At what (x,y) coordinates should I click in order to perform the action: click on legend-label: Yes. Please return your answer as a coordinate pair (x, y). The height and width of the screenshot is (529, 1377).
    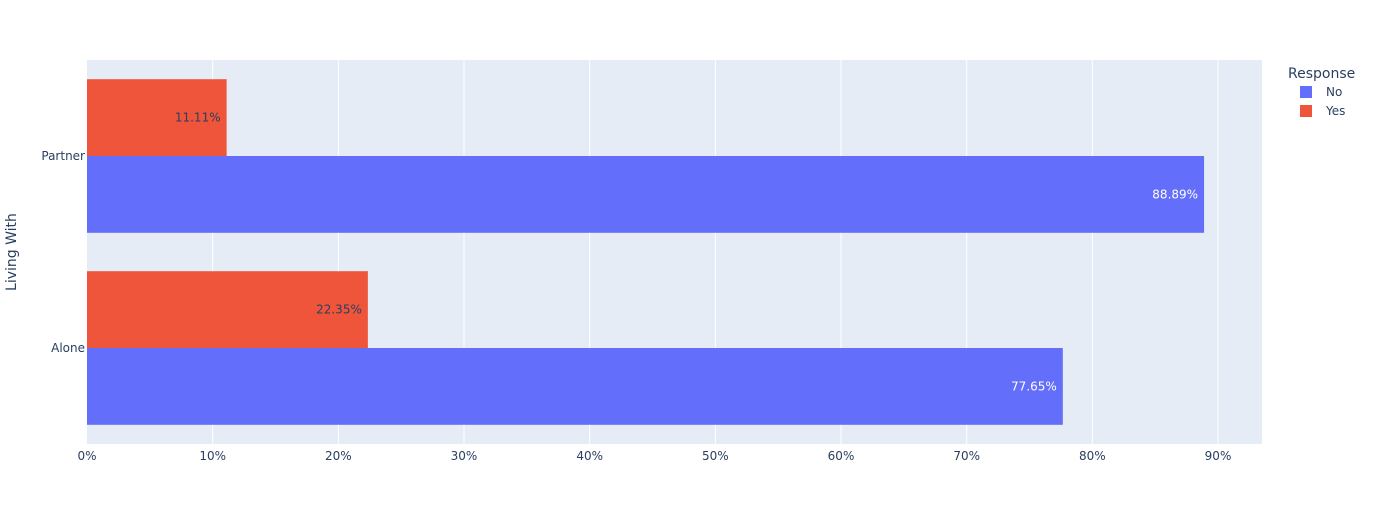
    Looking at the image, I should click on (1335, 111).